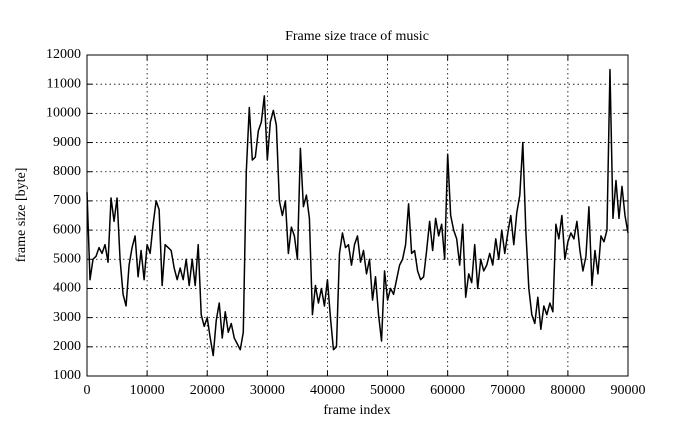 The width and height of the screenshot is (695, 429). What do you see at coordinates (21, 215) in the screenshot?
I see `y-axis-label: frame size [byte]` at bounding box center [21, 215].